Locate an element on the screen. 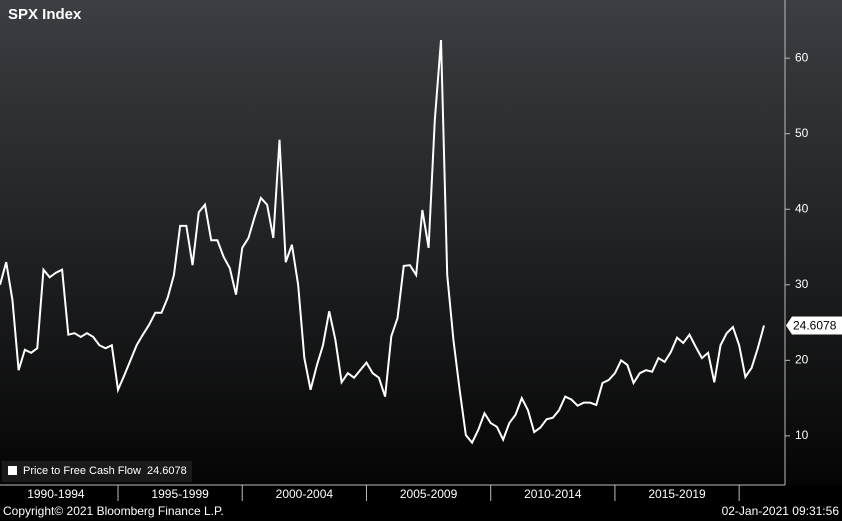  x-tick-label: 1990-1994 is located at coordinates (56, 494).